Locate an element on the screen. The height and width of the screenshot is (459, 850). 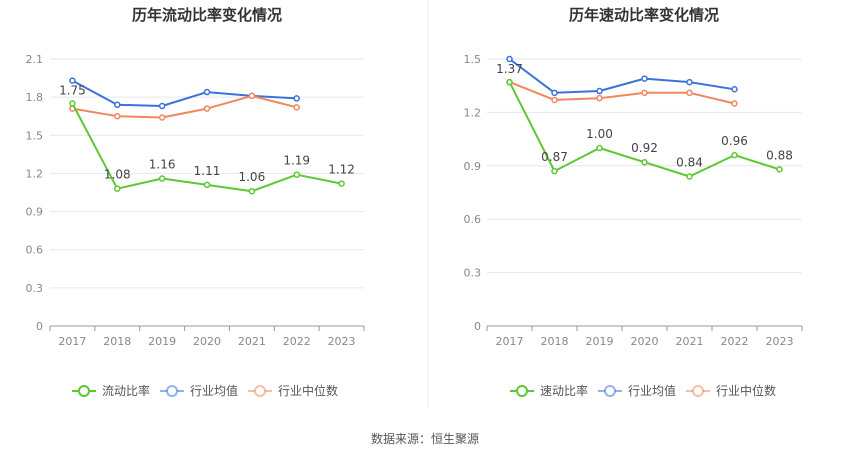
chart-title: 历年速动比率变化情况 is located at coordinates (644, 15).